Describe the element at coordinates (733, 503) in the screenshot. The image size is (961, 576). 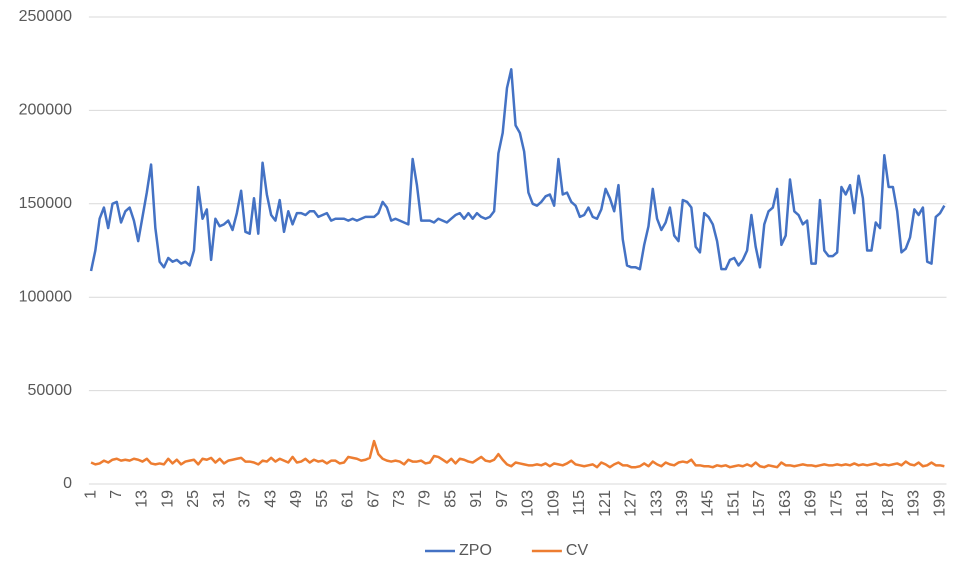
I see `x-tick-label: 151` at that location.